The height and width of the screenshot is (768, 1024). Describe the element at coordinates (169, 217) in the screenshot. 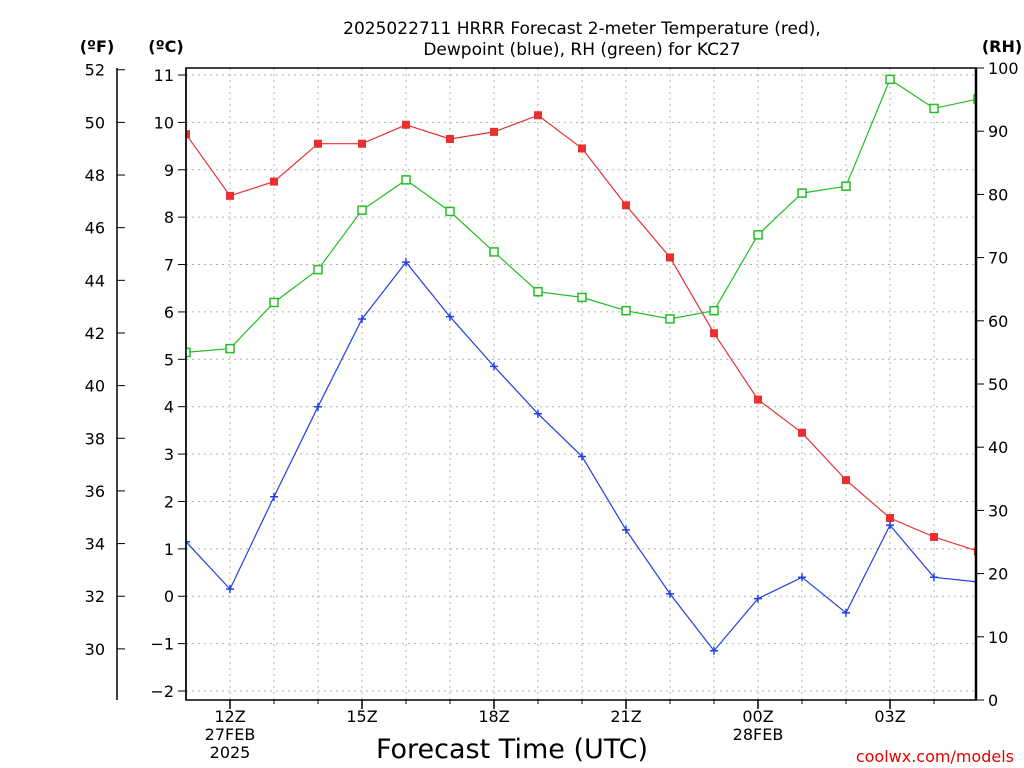

I see `celsius-tick-label: 8` at that location.